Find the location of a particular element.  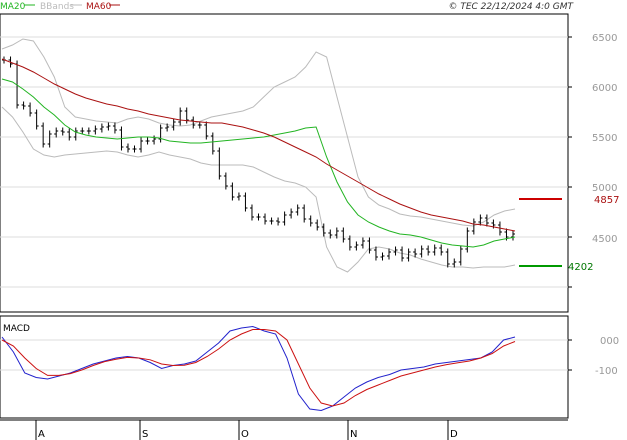

signal-line is located at coordinates (258, 368).